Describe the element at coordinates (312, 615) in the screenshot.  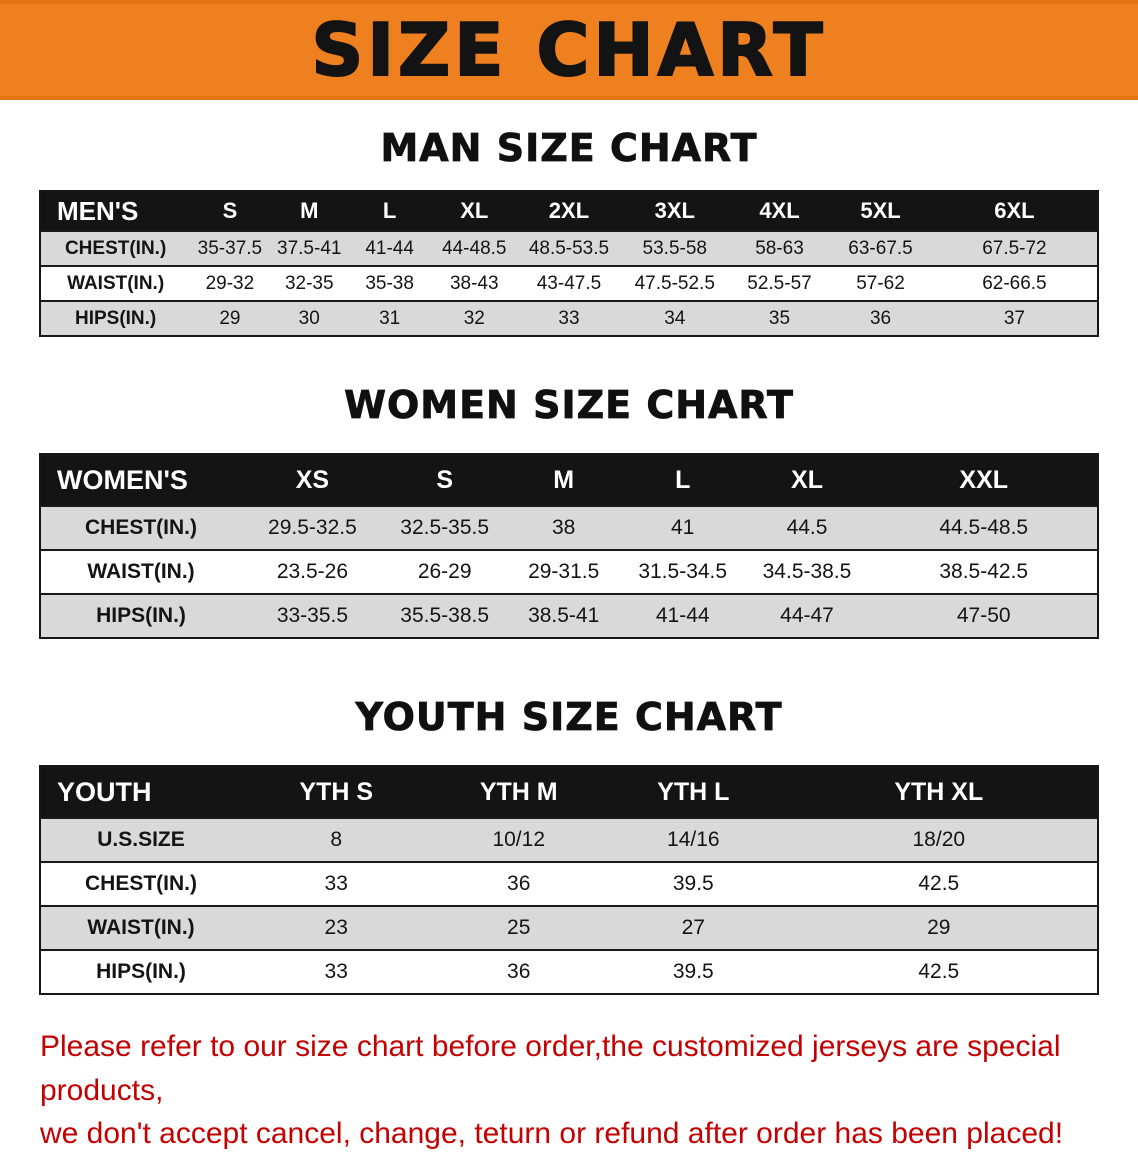
I see `size-value: 33-35.5` at that location.